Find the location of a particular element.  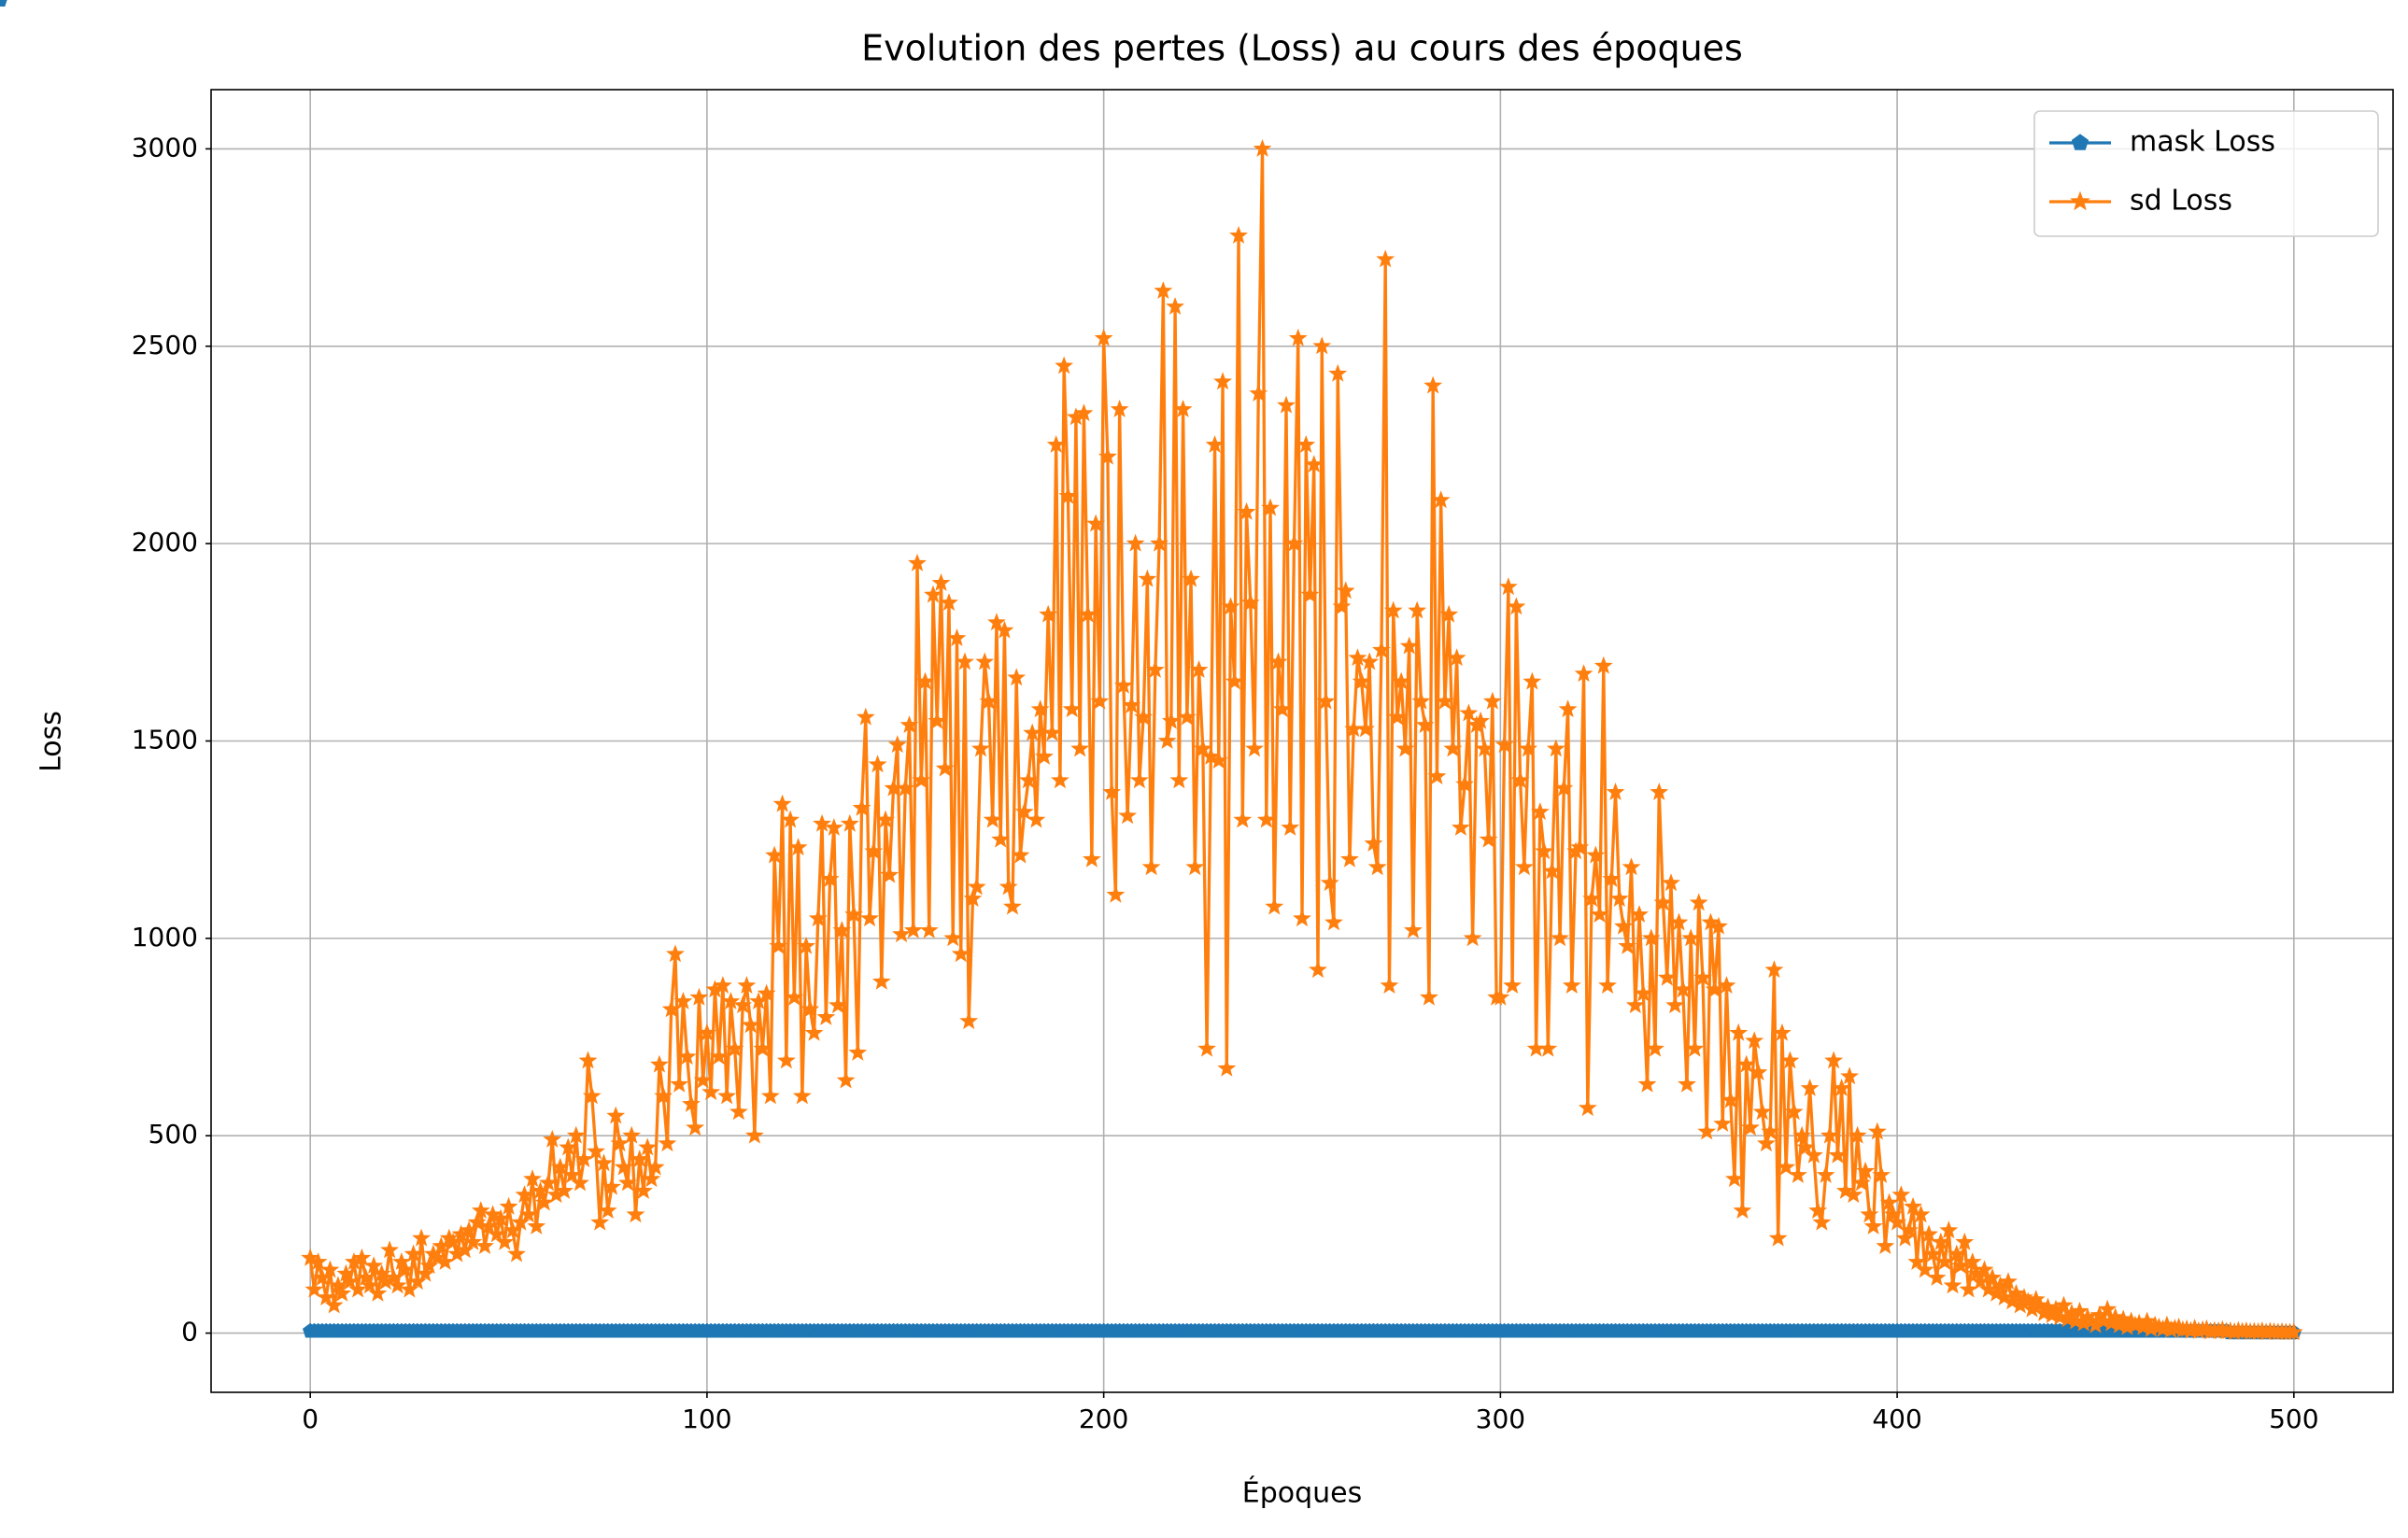

x-axis-label: Époques is located at coordinates (1302, 1493).